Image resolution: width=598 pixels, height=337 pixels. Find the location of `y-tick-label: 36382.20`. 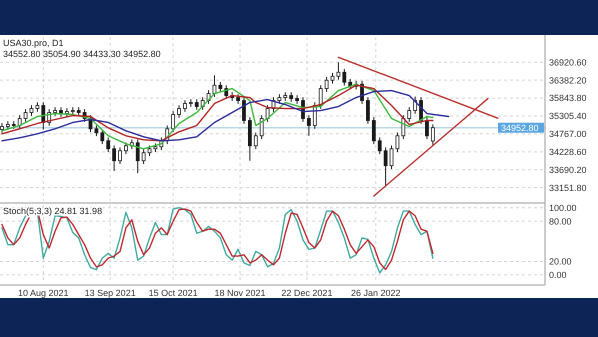

y-tick-label: 36382.20 is located at coordinates (568, 80).